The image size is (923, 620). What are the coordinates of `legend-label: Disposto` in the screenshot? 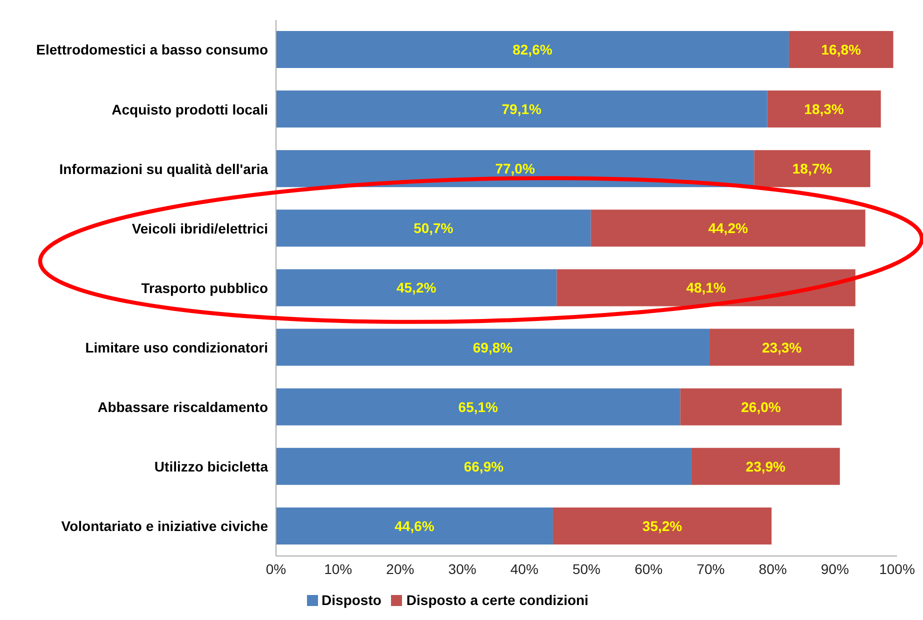 It's located at (352, 600).